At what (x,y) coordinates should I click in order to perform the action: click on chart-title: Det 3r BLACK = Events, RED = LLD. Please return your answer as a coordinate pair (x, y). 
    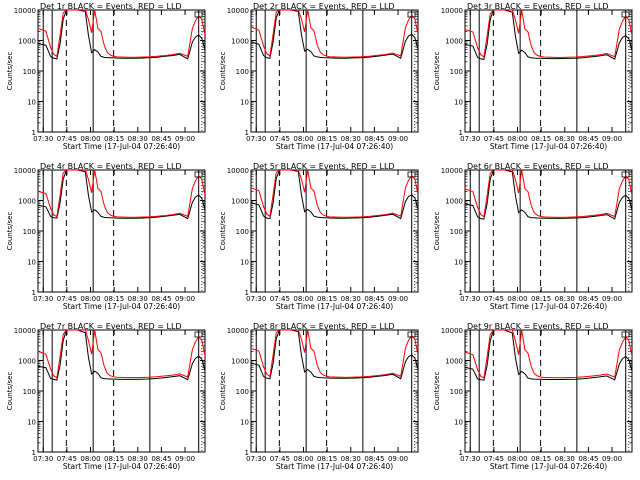
    Looking at the image, I should click on (538, 6).